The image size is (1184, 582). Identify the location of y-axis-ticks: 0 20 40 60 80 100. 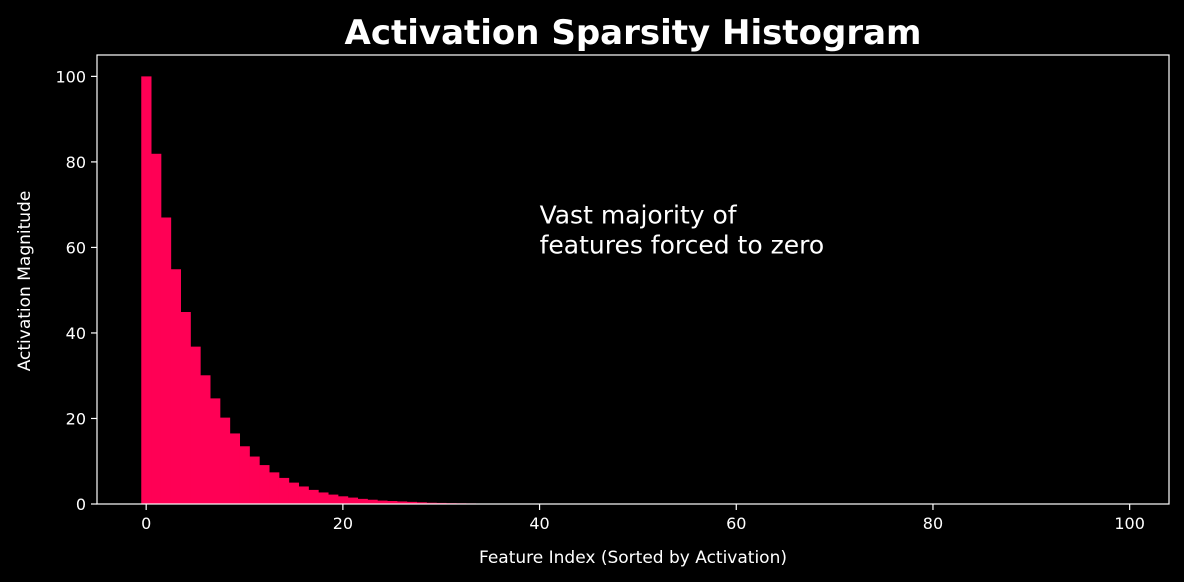
(76, 290).